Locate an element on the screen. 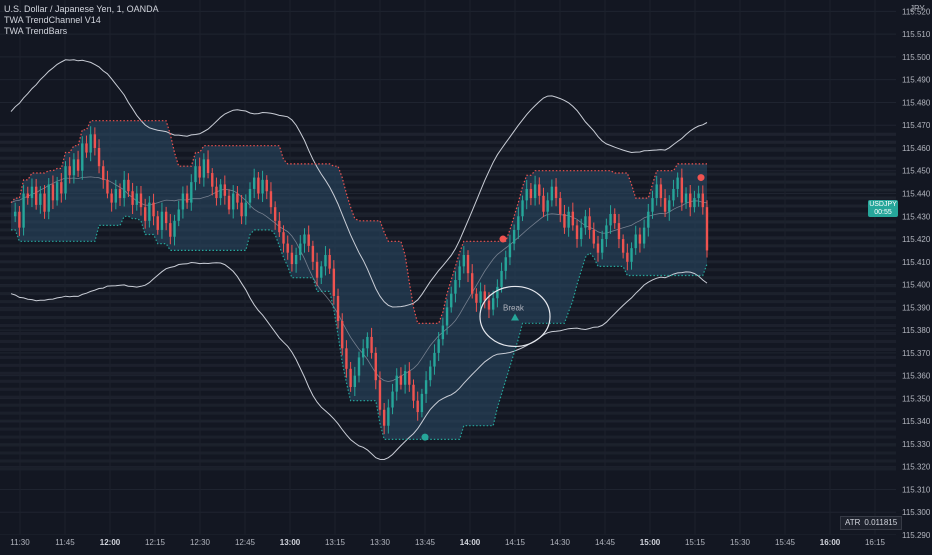 This screenshot has height=555, width=932. time-tick-label: 14:15 is located at coordinates (515, 542).